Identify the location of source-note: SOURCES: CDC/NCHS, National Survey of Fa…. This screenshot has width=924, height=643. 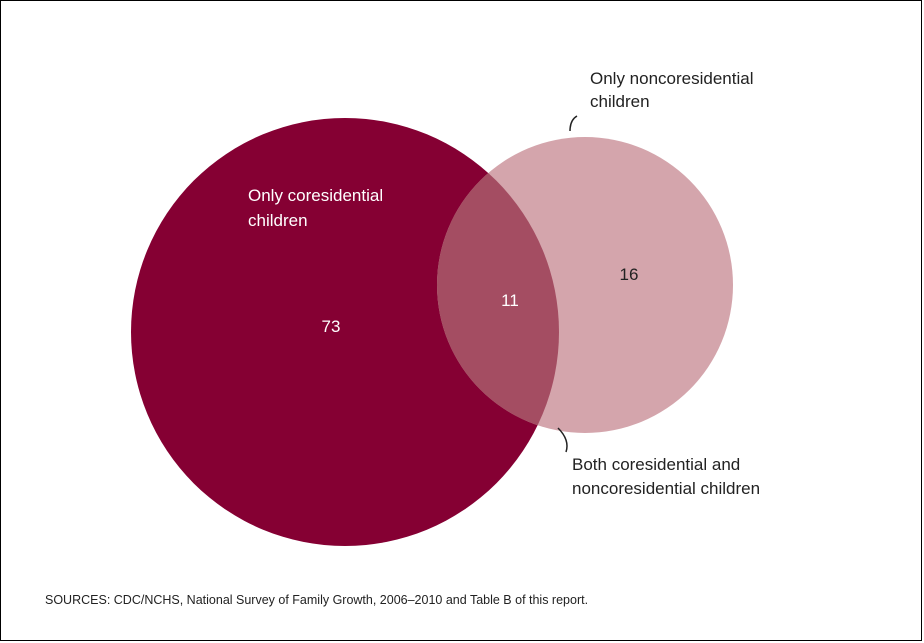
(317, 600).